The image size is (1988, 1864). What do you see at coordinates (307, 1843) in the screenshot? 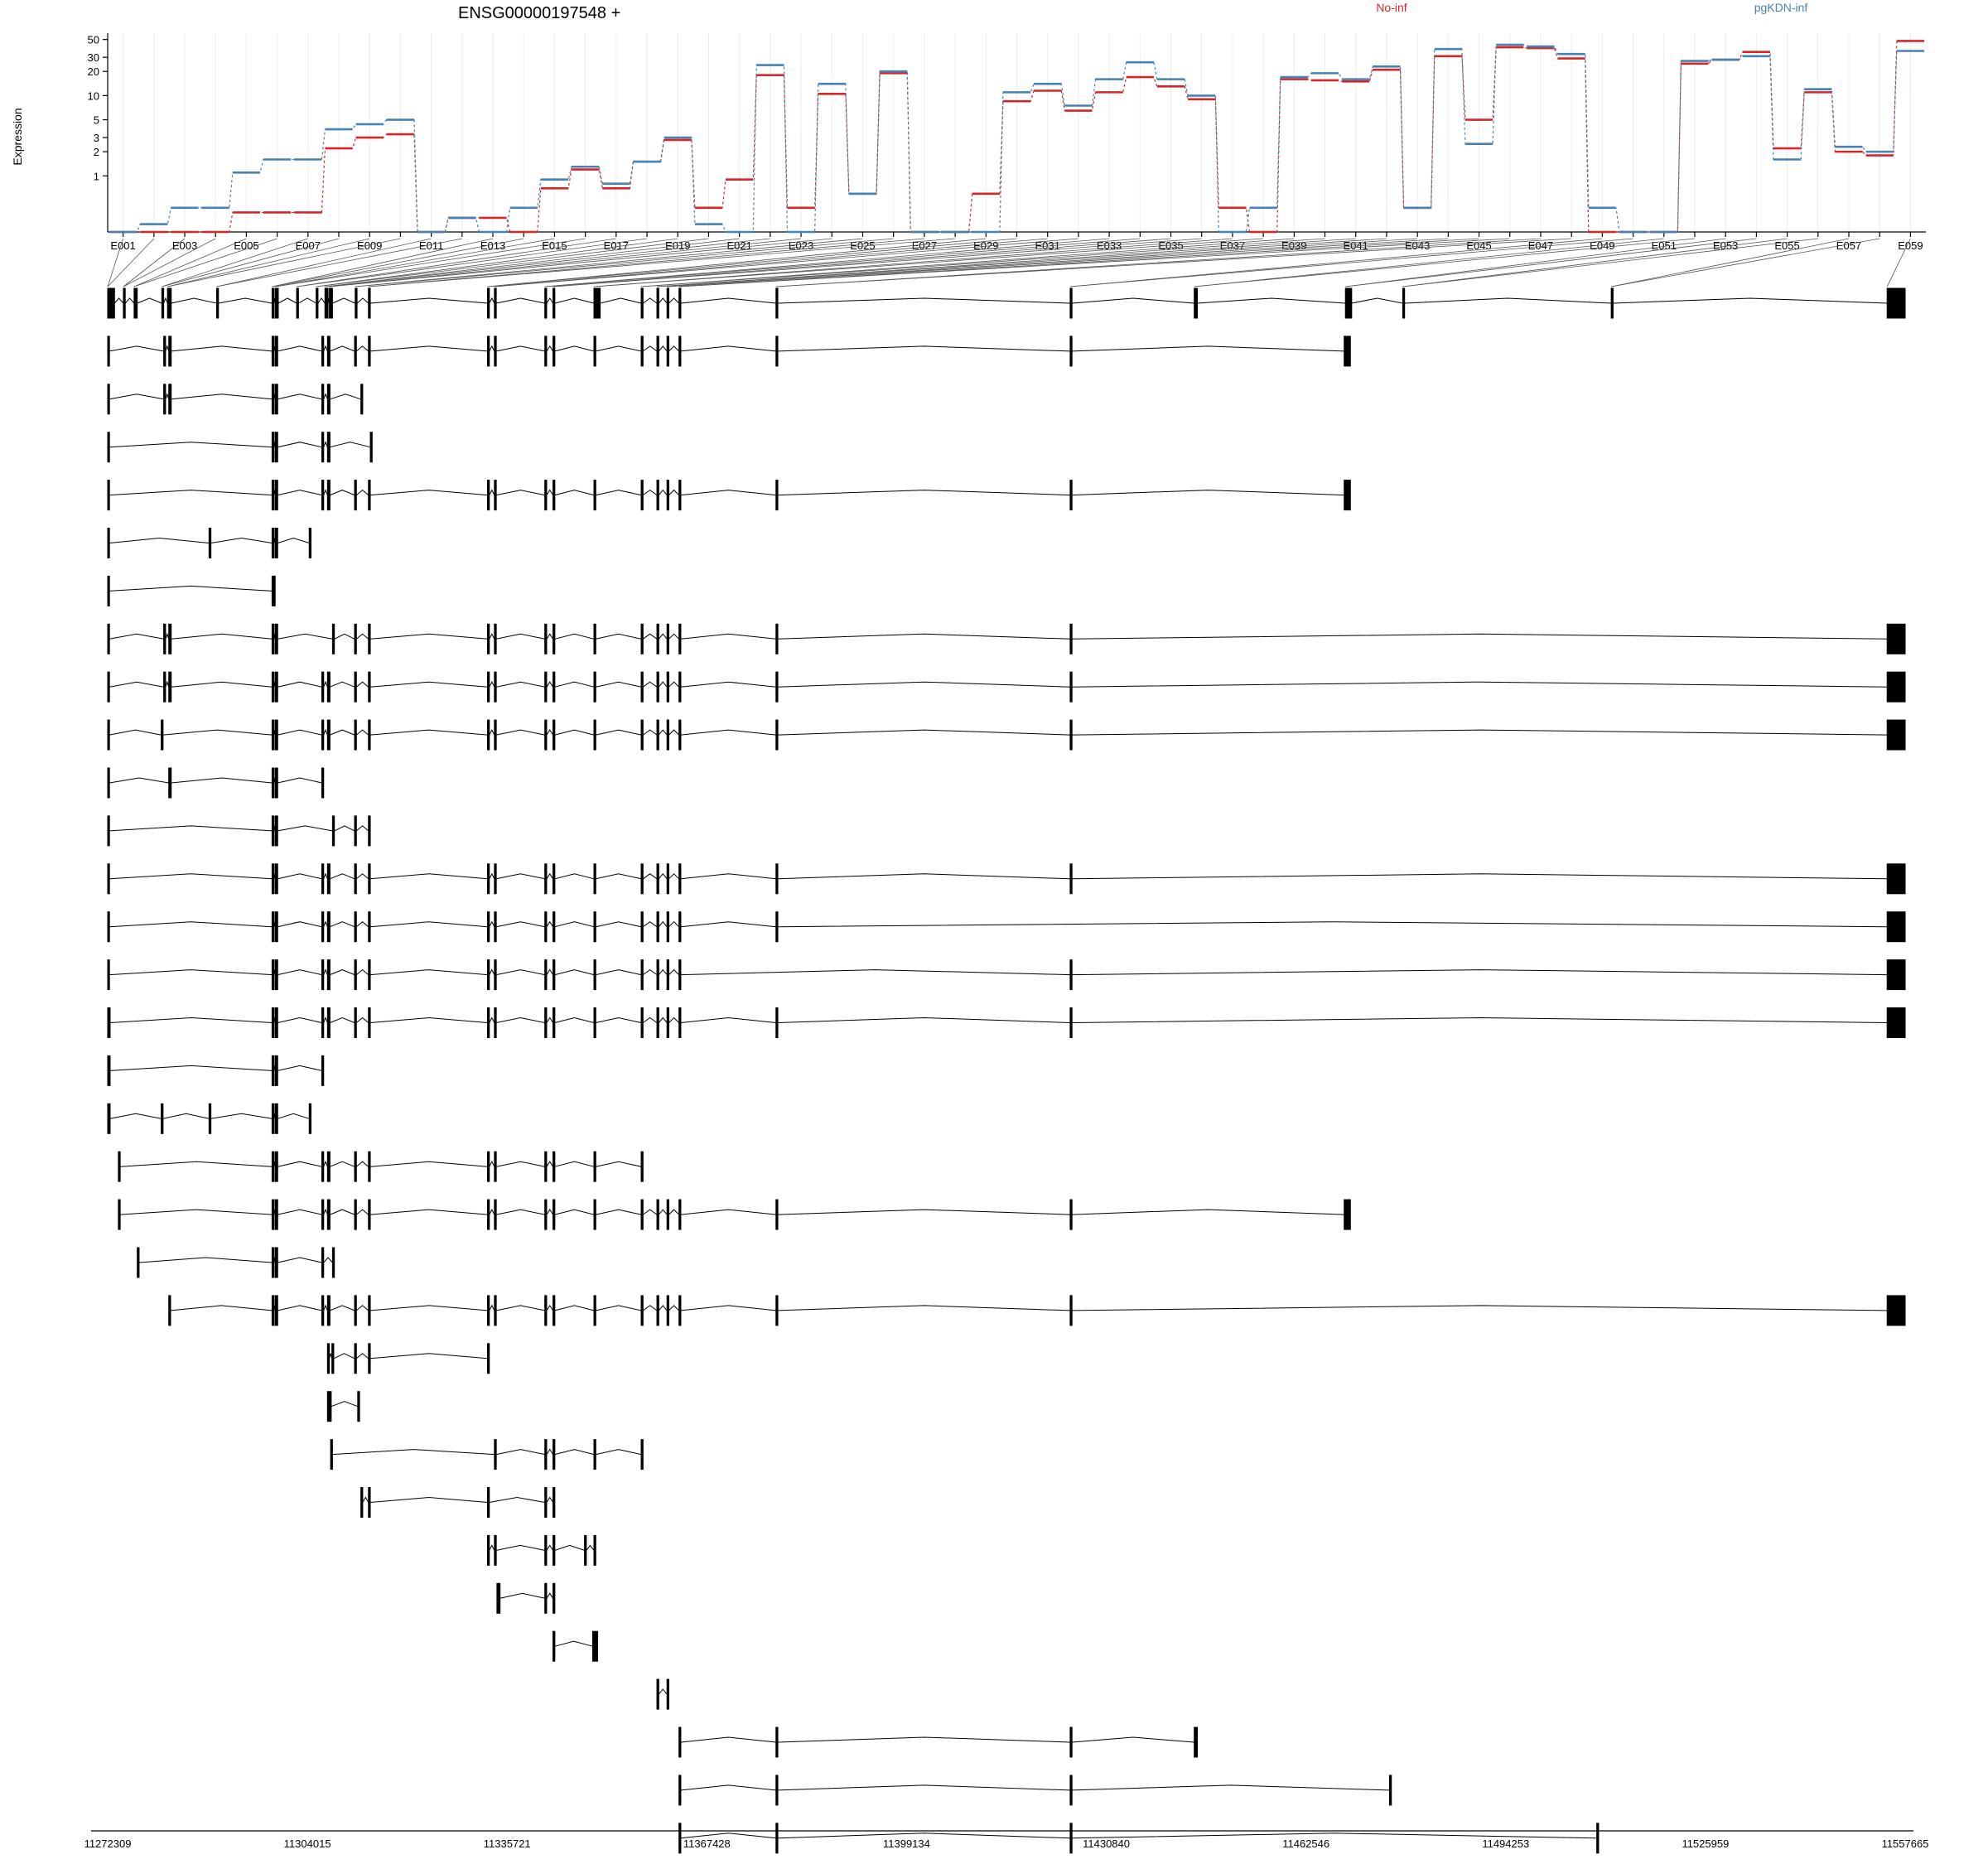
I see `genomic-tick-label: 11304015` at bounding box center [307, 1843].